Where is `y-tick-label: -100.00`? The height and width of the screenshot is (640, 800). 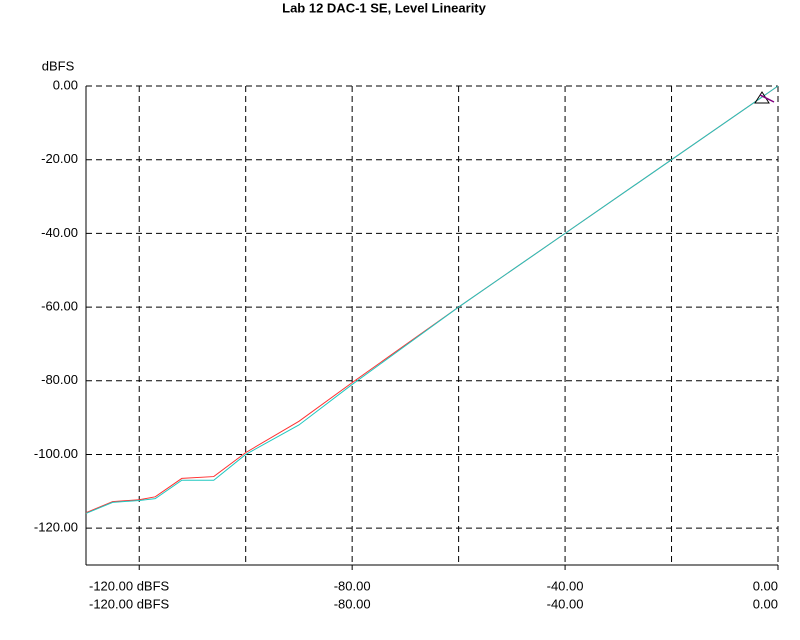 y-tick-label: -100.00 is located at coordinates (56, 453).